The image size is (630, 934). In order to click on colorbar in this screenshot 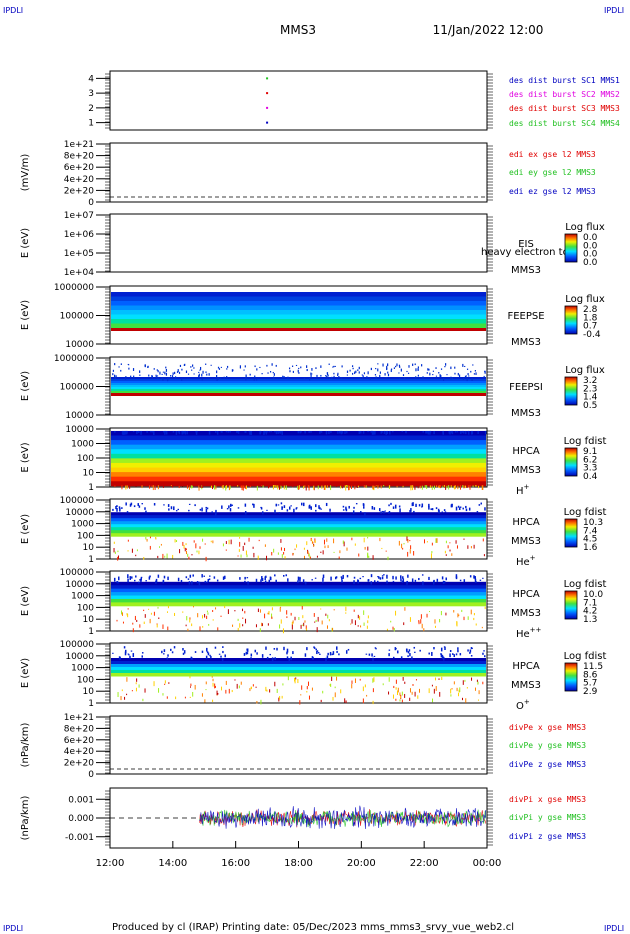, I will do `click(571, 391)`.